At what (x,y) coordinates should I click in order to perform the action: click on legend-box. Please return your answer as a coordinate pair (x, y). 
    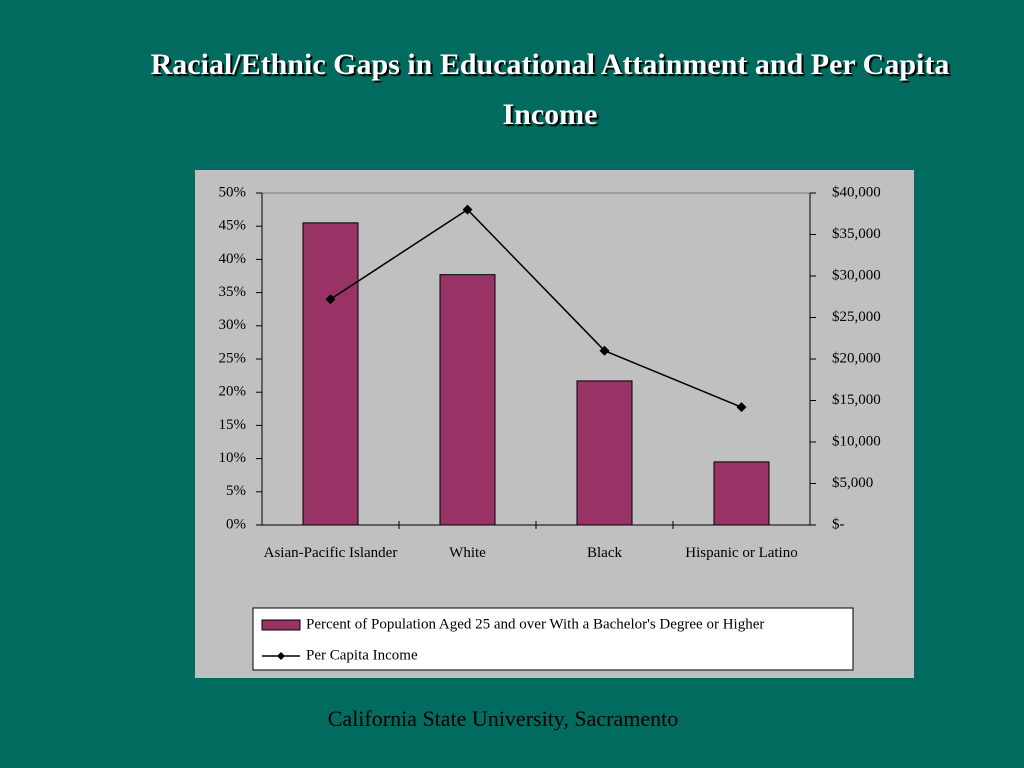
    Looking at the image, I should click on (553, 639).